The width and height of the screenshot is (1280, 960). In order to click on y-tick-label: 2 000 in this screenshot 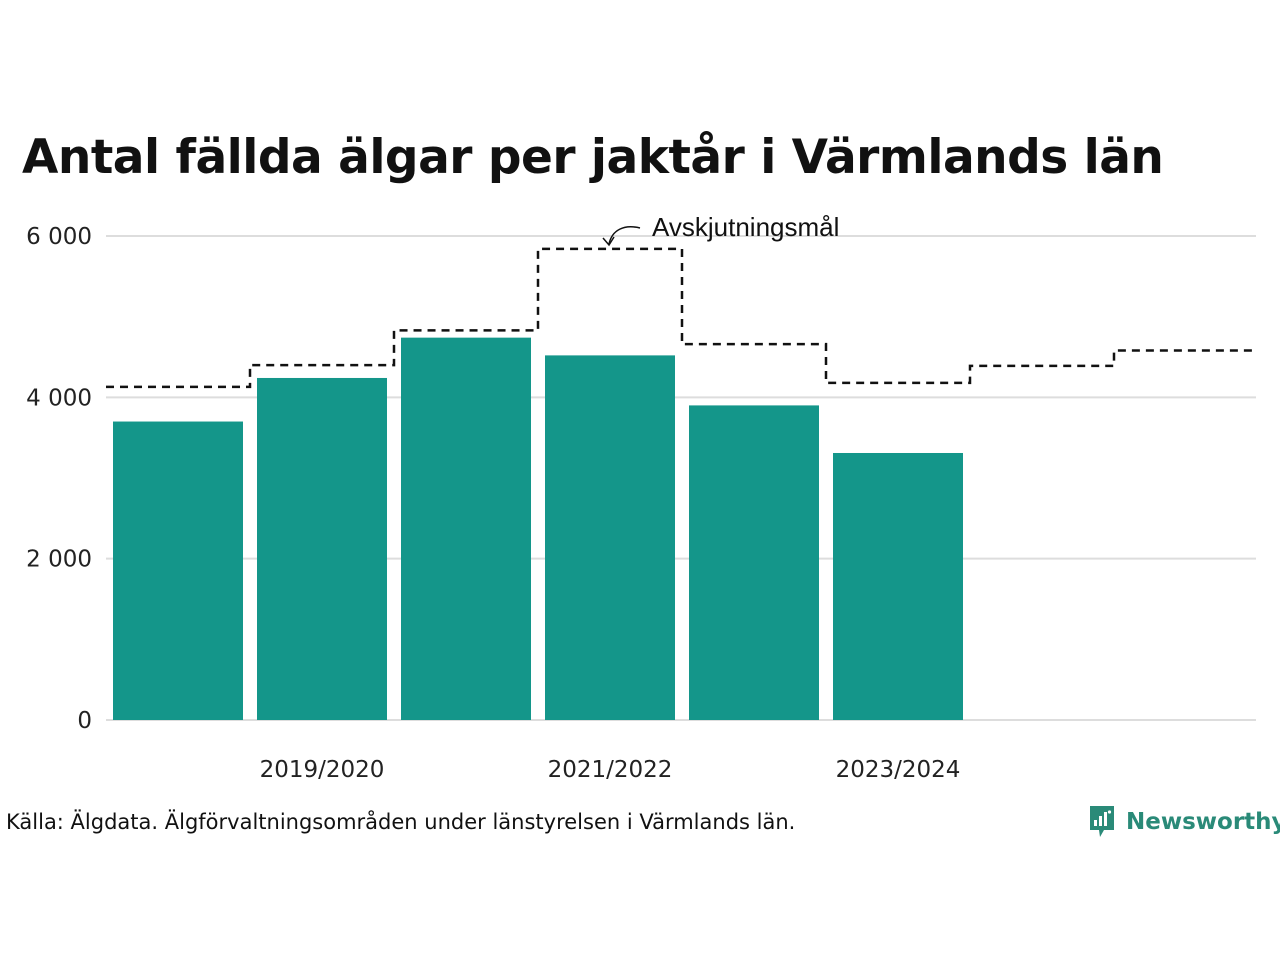, I will do `click(59, 560)`.